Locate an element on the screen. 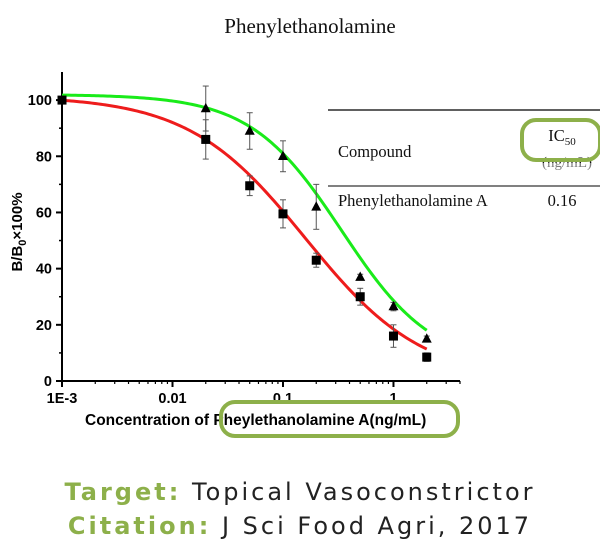 This screenshot has height=553, width=600. y-tick-label: 0 is located at coordinates (48, 382).